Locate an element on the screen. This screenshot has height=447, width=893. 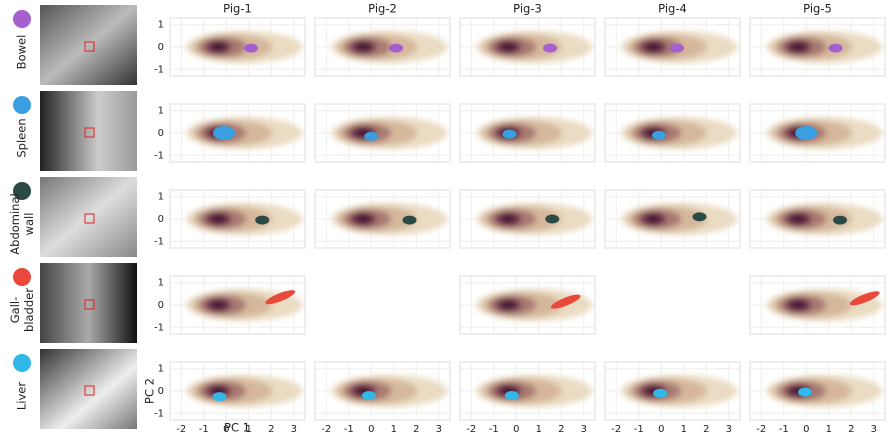
row-label: Bowel is located at coordinates (22, 52).